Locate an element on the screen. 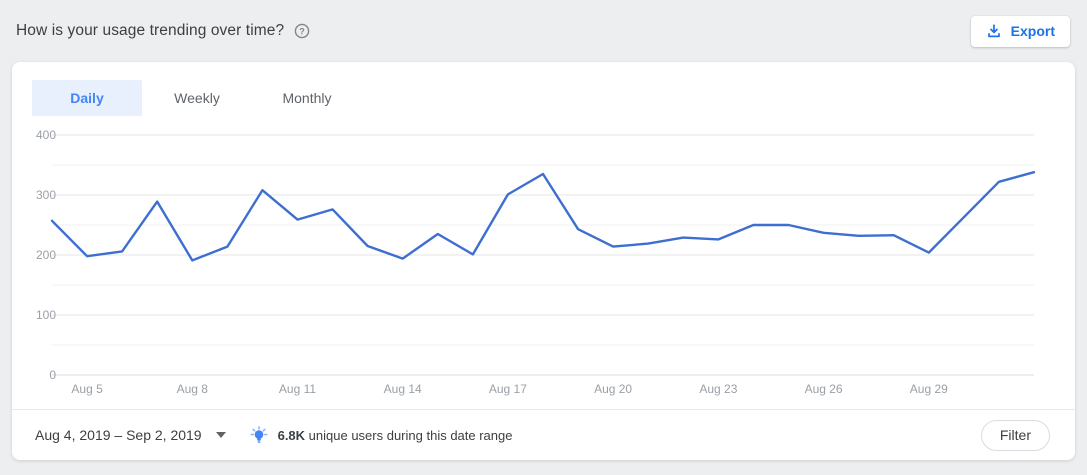  svg-text: 400 is located at coordinates (46, 135).